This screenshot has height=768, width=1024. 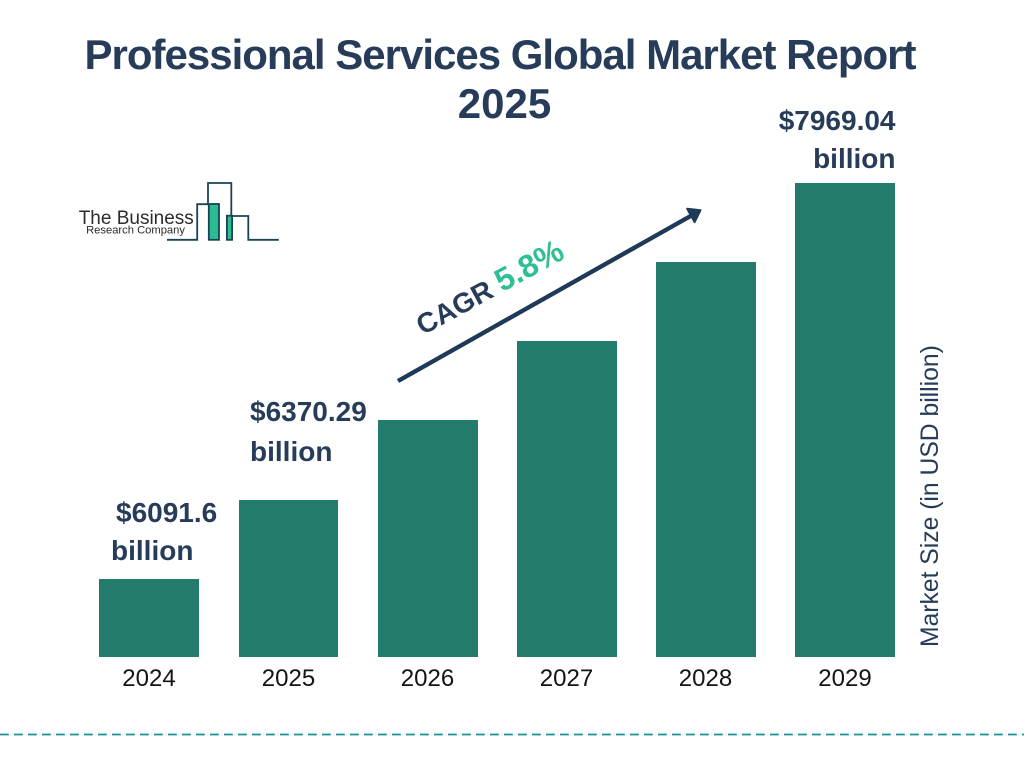 What do you see at coordinates (135, 230) in the screenshot?
I see `svg-text: Research Company` at bounding box center [135, 230].